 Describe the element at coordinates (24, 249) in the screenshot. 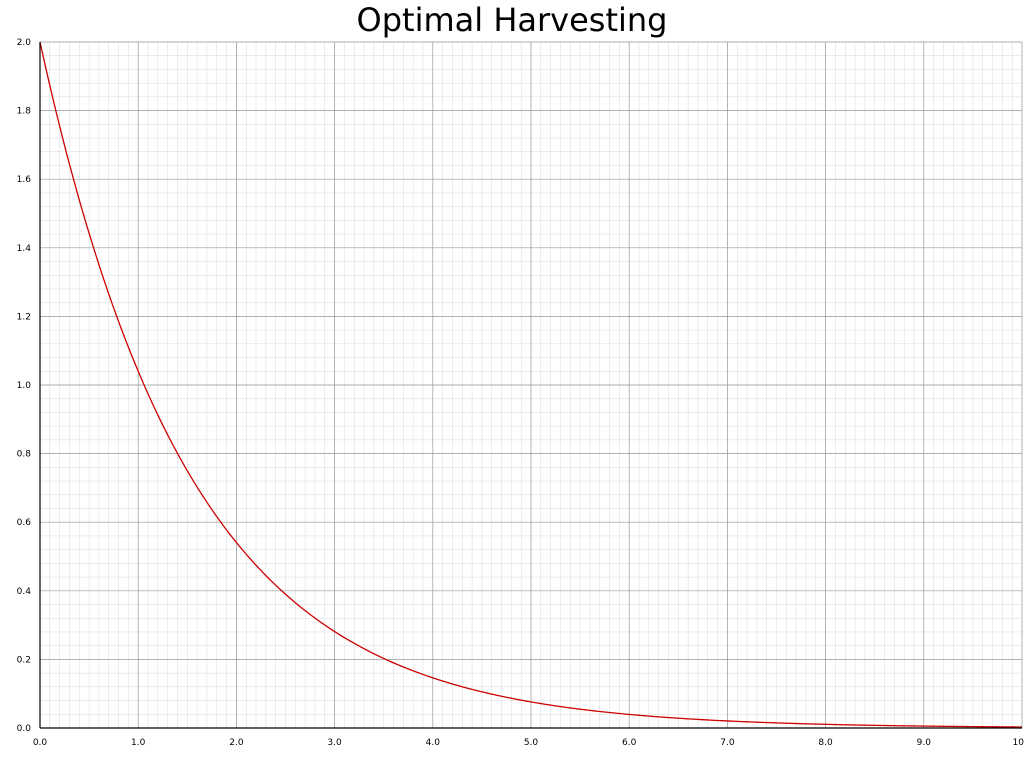

I see `y-tick-label: 1.4` at that location.